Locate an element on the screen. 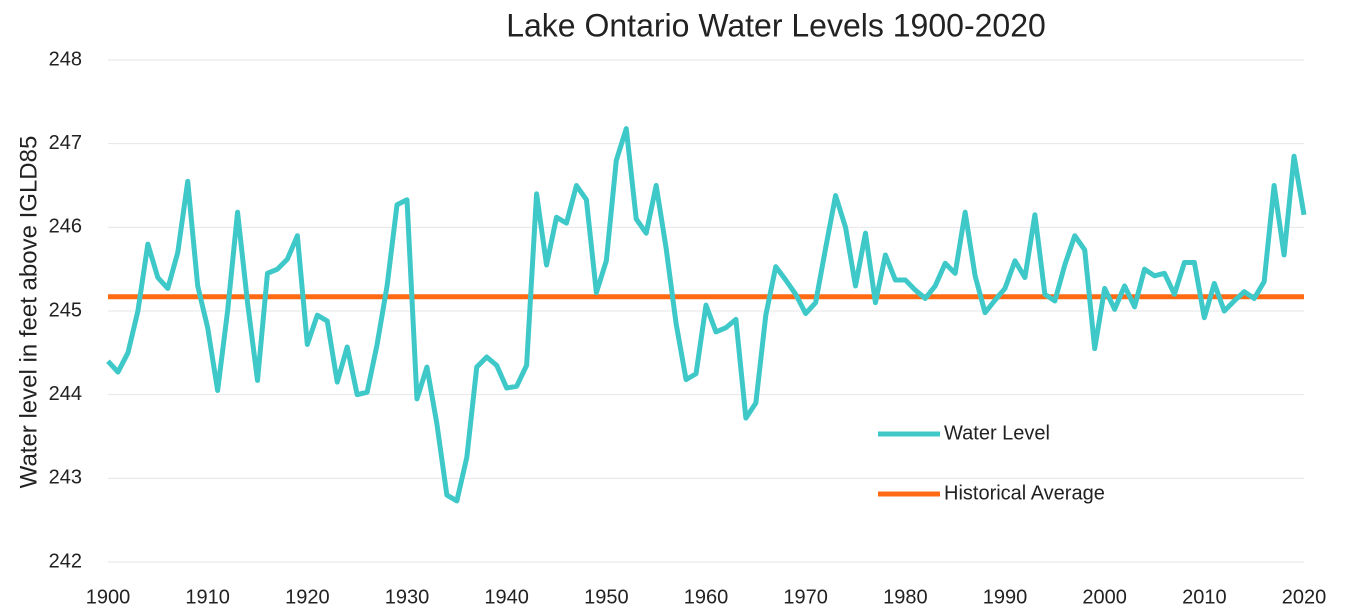 This screenshot has width=1351, height=612. y-tick-label: 244 is located at coordinates (65, 394).